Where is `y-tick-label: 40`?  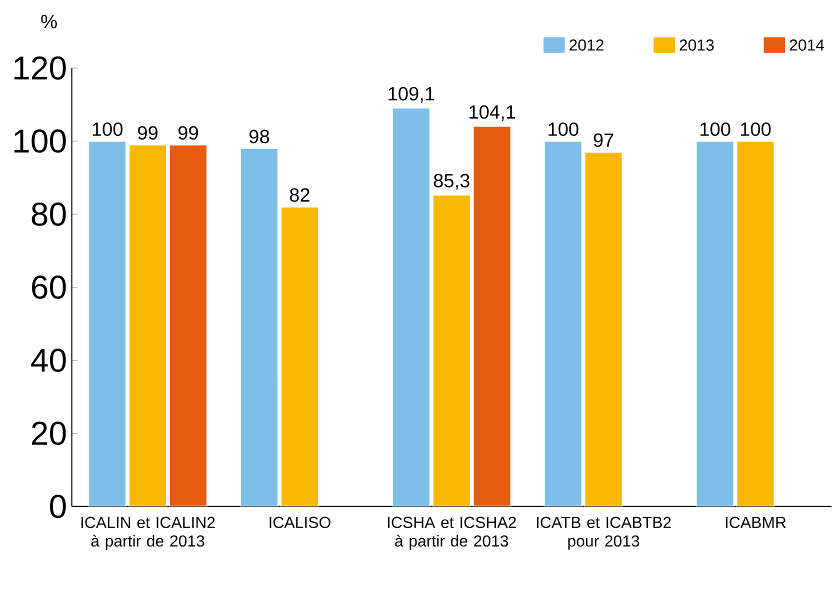 y-tick-label: 40 is located at coordinates (48, 360).